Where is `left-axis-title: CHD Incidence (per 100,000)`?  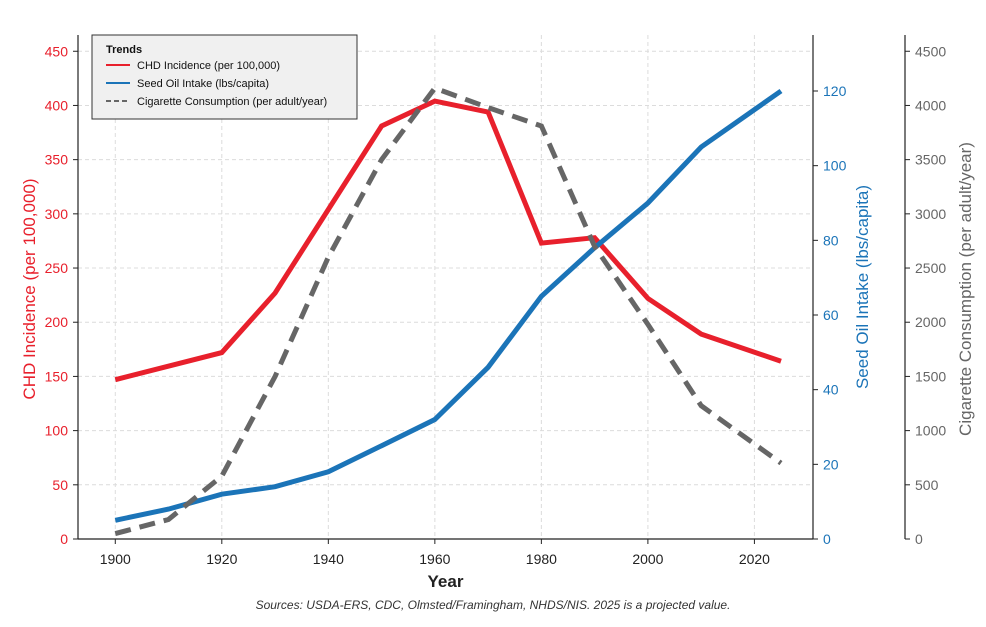
left-axis-title: CHD Incidence (per 100,000) is located at coordinates (29, 288).